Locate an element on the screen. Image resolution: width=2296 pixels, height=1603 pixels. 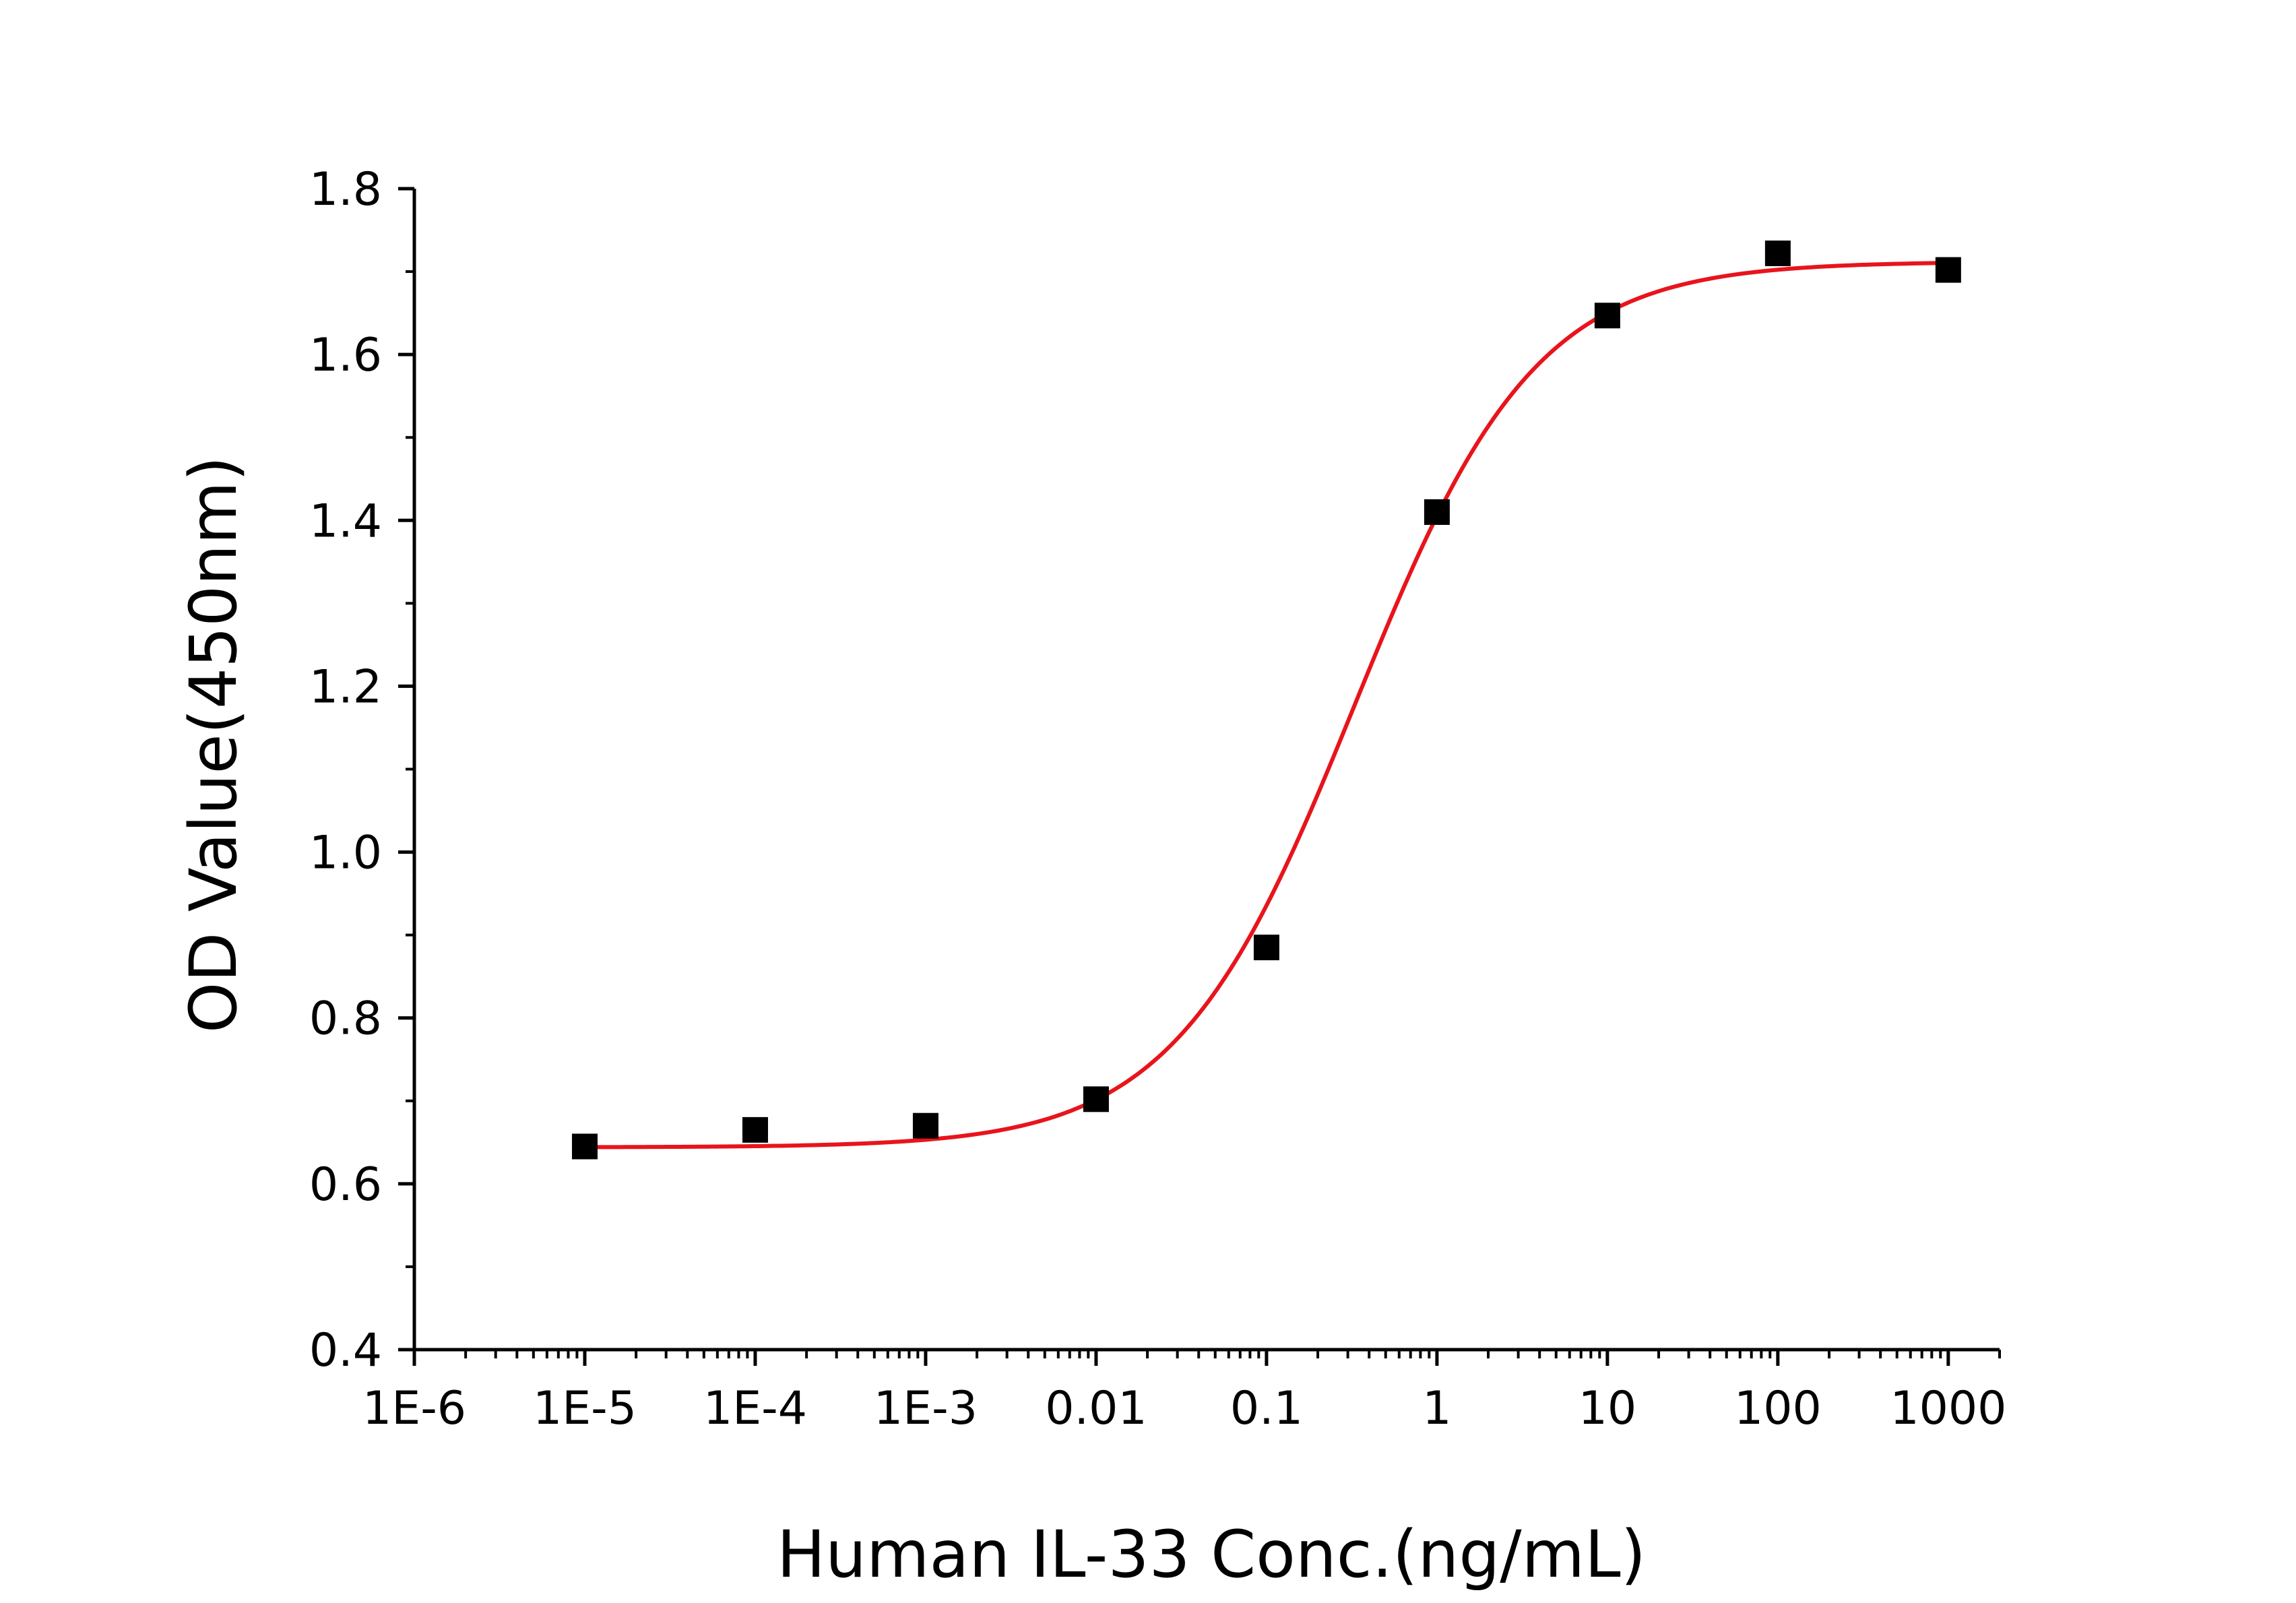
x-tick-label: 1E-4 is located at coordinates (755, 1408).